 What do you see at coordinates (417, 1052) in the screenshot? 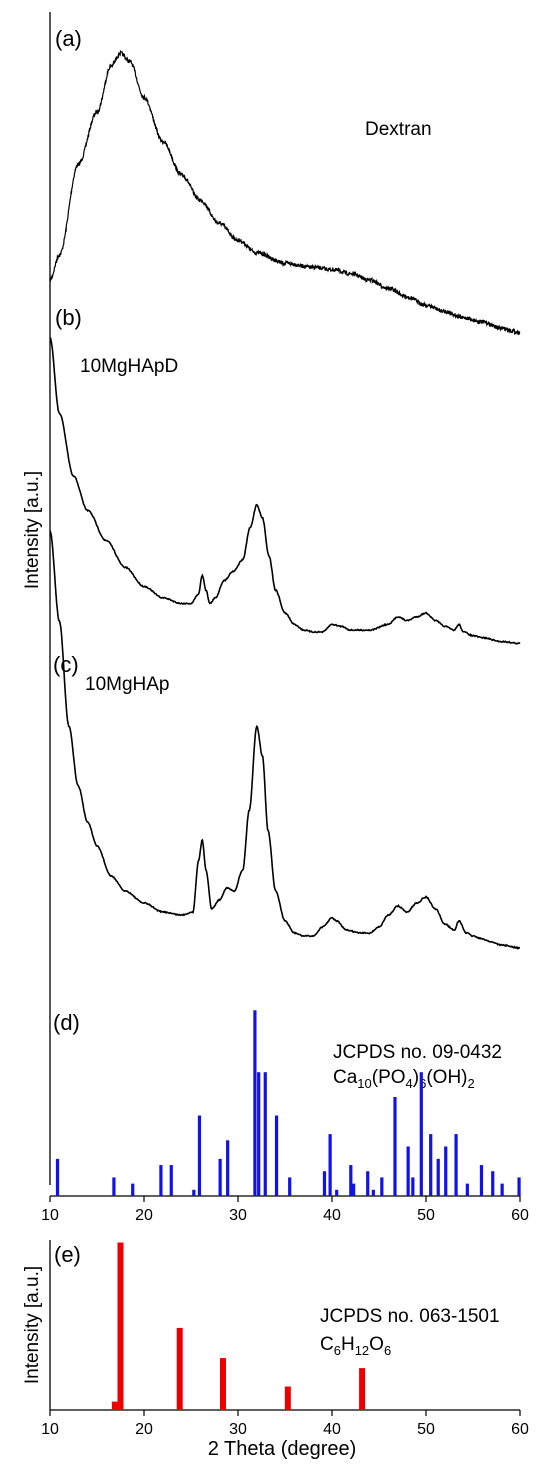
I see `panel-d-ref-code: JCPDS no. 09-0432` at bounding box center [417, 1052].